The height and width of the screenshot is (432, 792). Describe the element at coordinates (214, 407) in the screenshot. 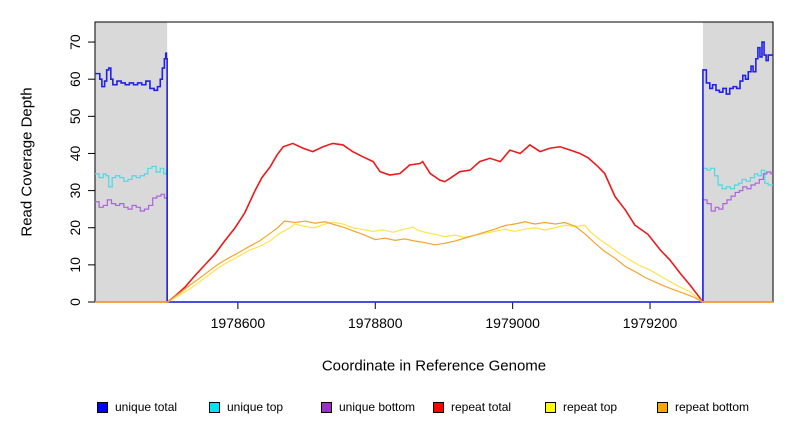

I see `legend-swatch-unique-top` at that location.